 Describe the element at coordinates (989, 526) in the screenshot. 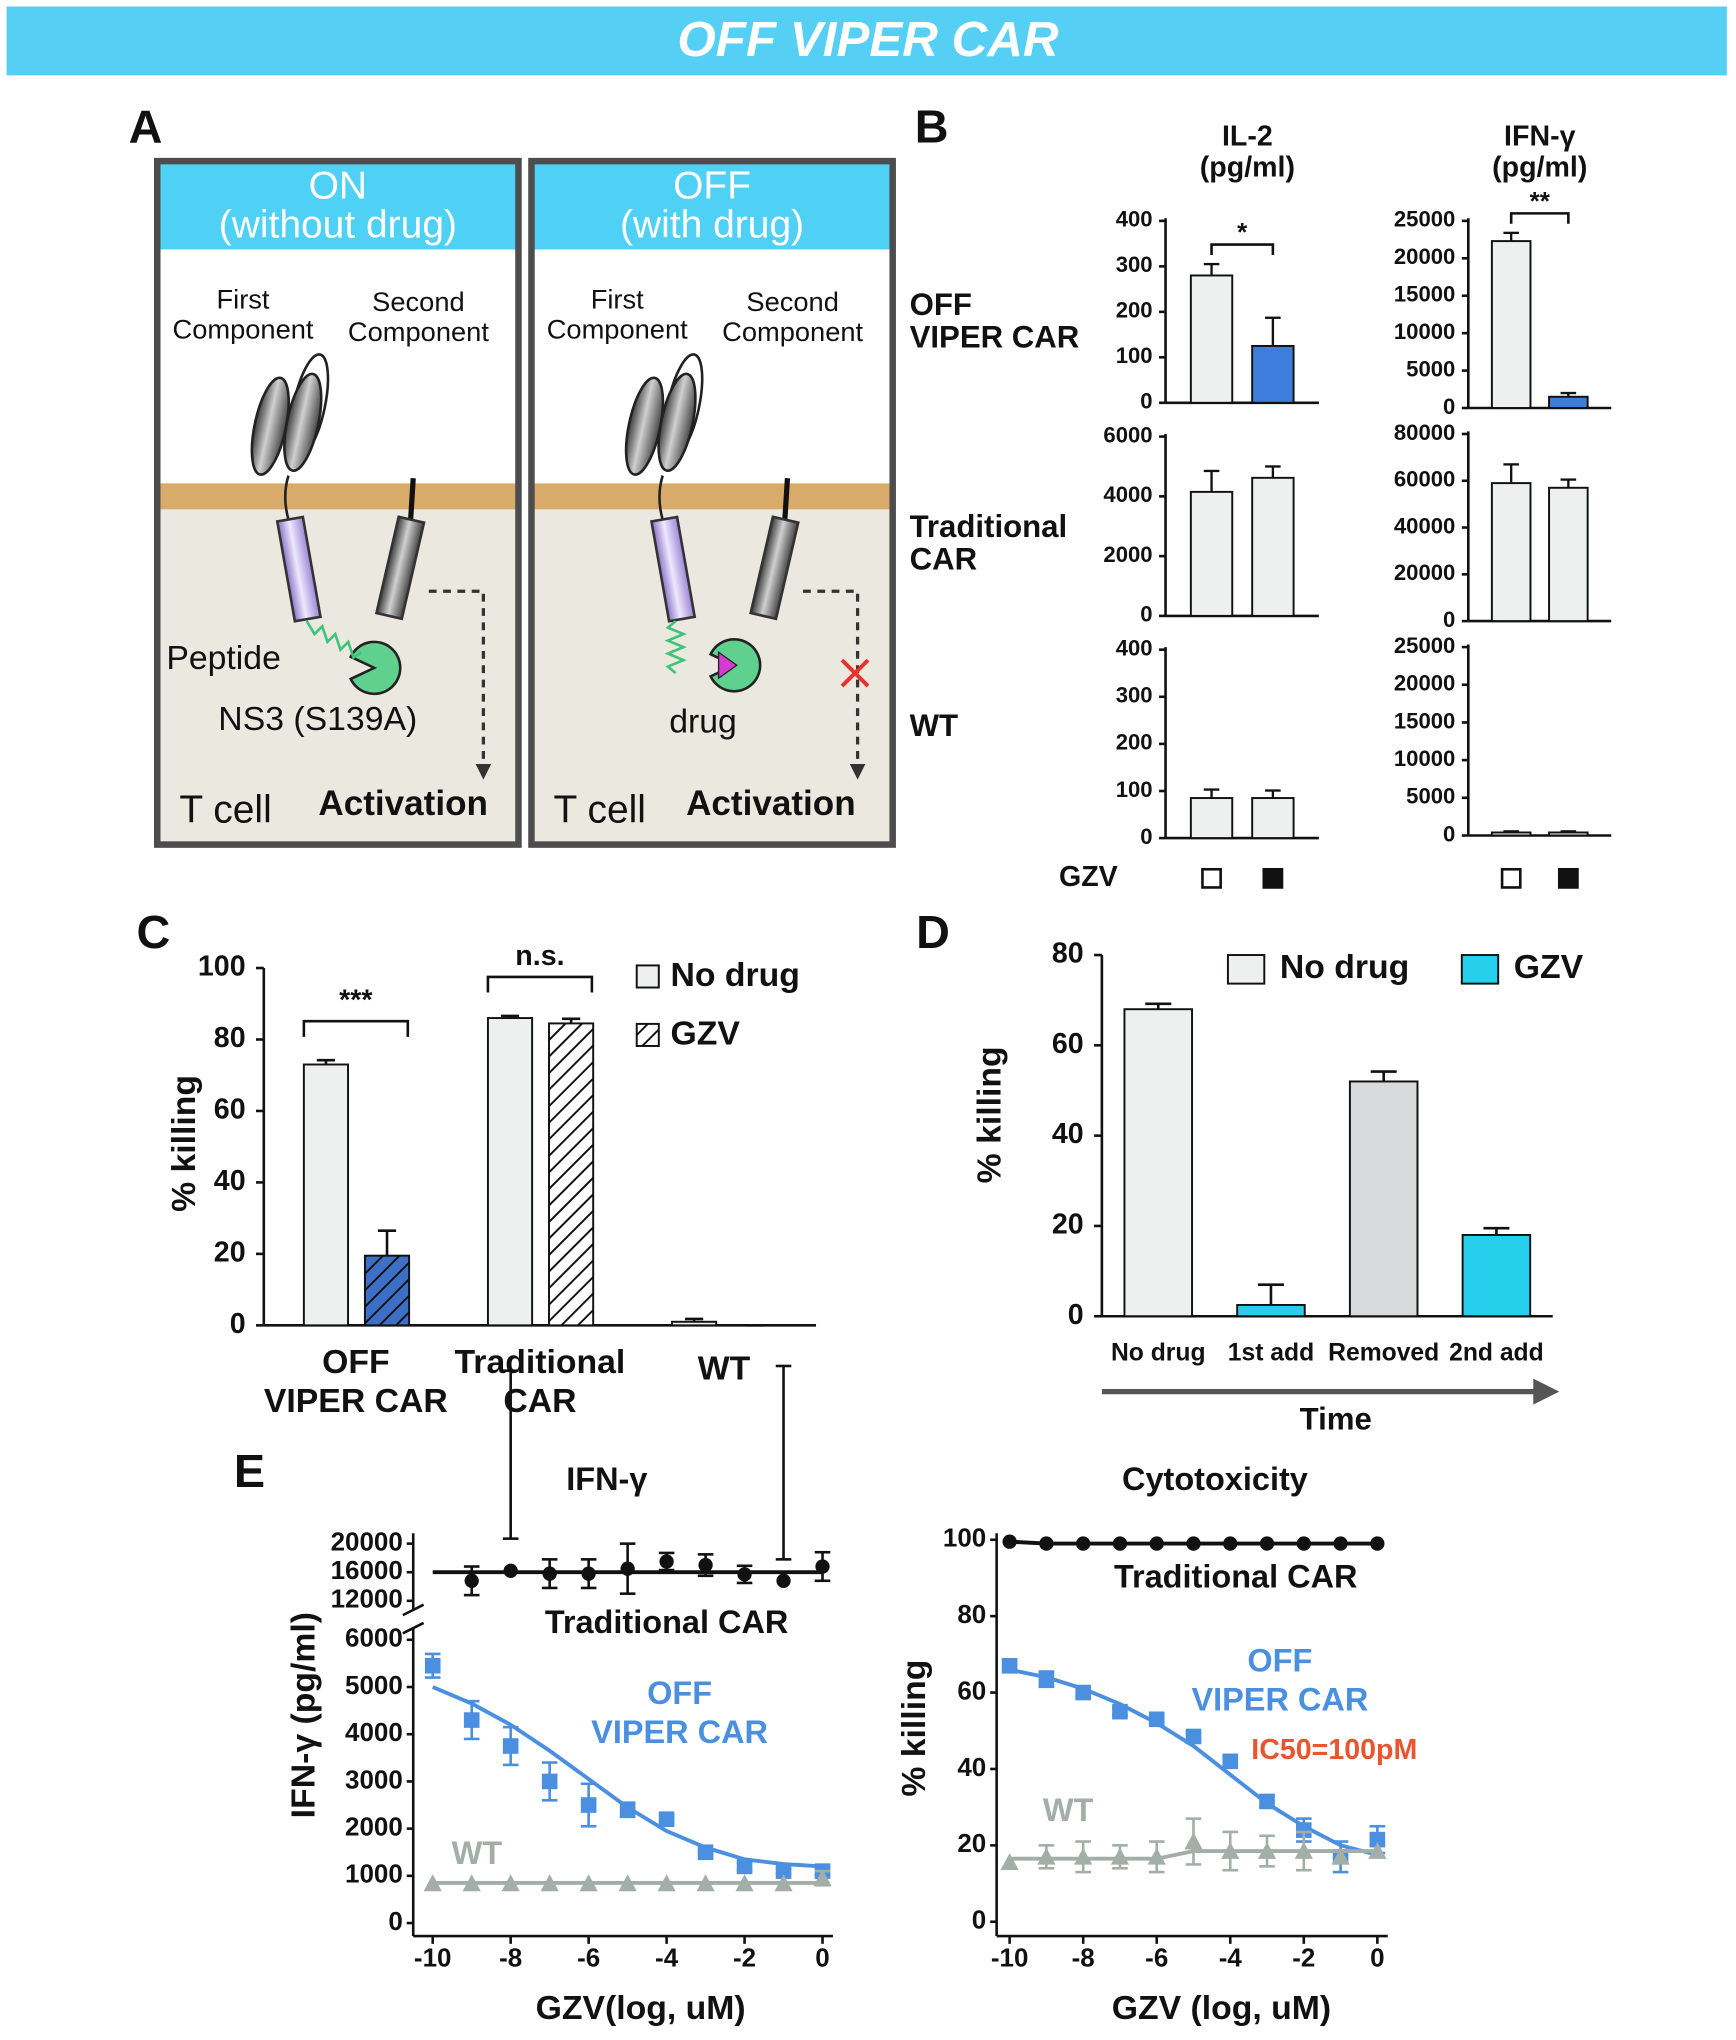

I see `row-label: Traditional` at that location.